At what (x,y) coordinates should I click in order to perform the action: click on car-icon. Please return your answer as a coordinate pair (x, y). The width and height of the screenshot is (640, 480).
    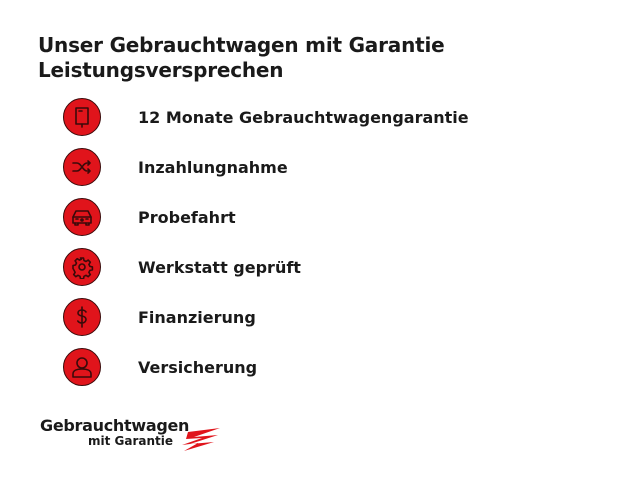
    Looking at the image, I should click on (82, 217).